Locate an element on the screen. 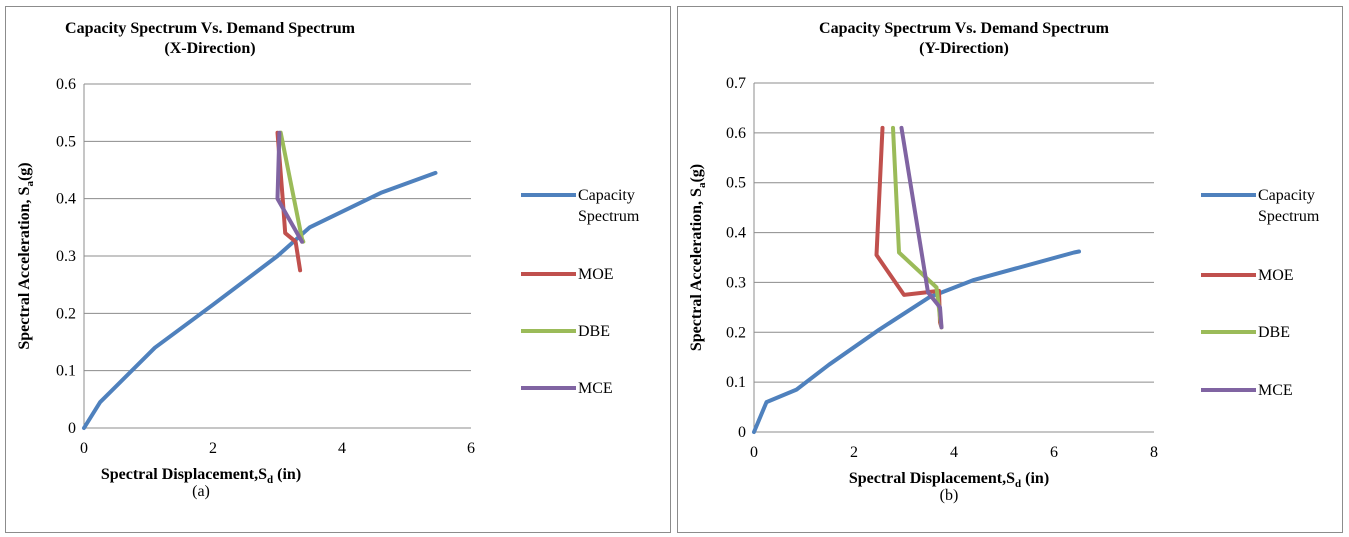 Image resolution: width=1349 pixels, height=537 pixels. chart-subtitle: (X-Direction) is located at coordinates (209, 48).